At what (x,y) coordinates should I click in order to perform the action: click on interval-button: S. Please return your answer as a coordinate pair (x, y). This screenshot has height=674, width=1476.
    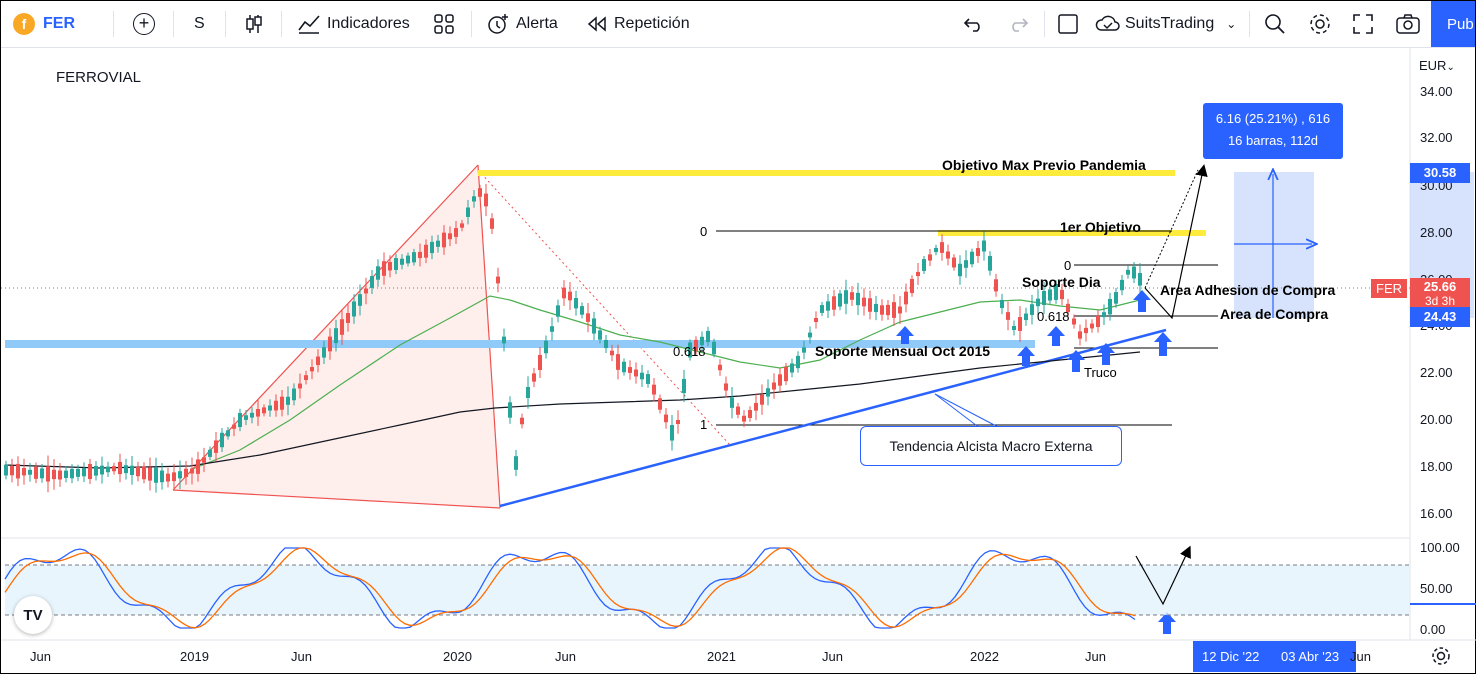
    Looking at the image, I should click on (199, 24).